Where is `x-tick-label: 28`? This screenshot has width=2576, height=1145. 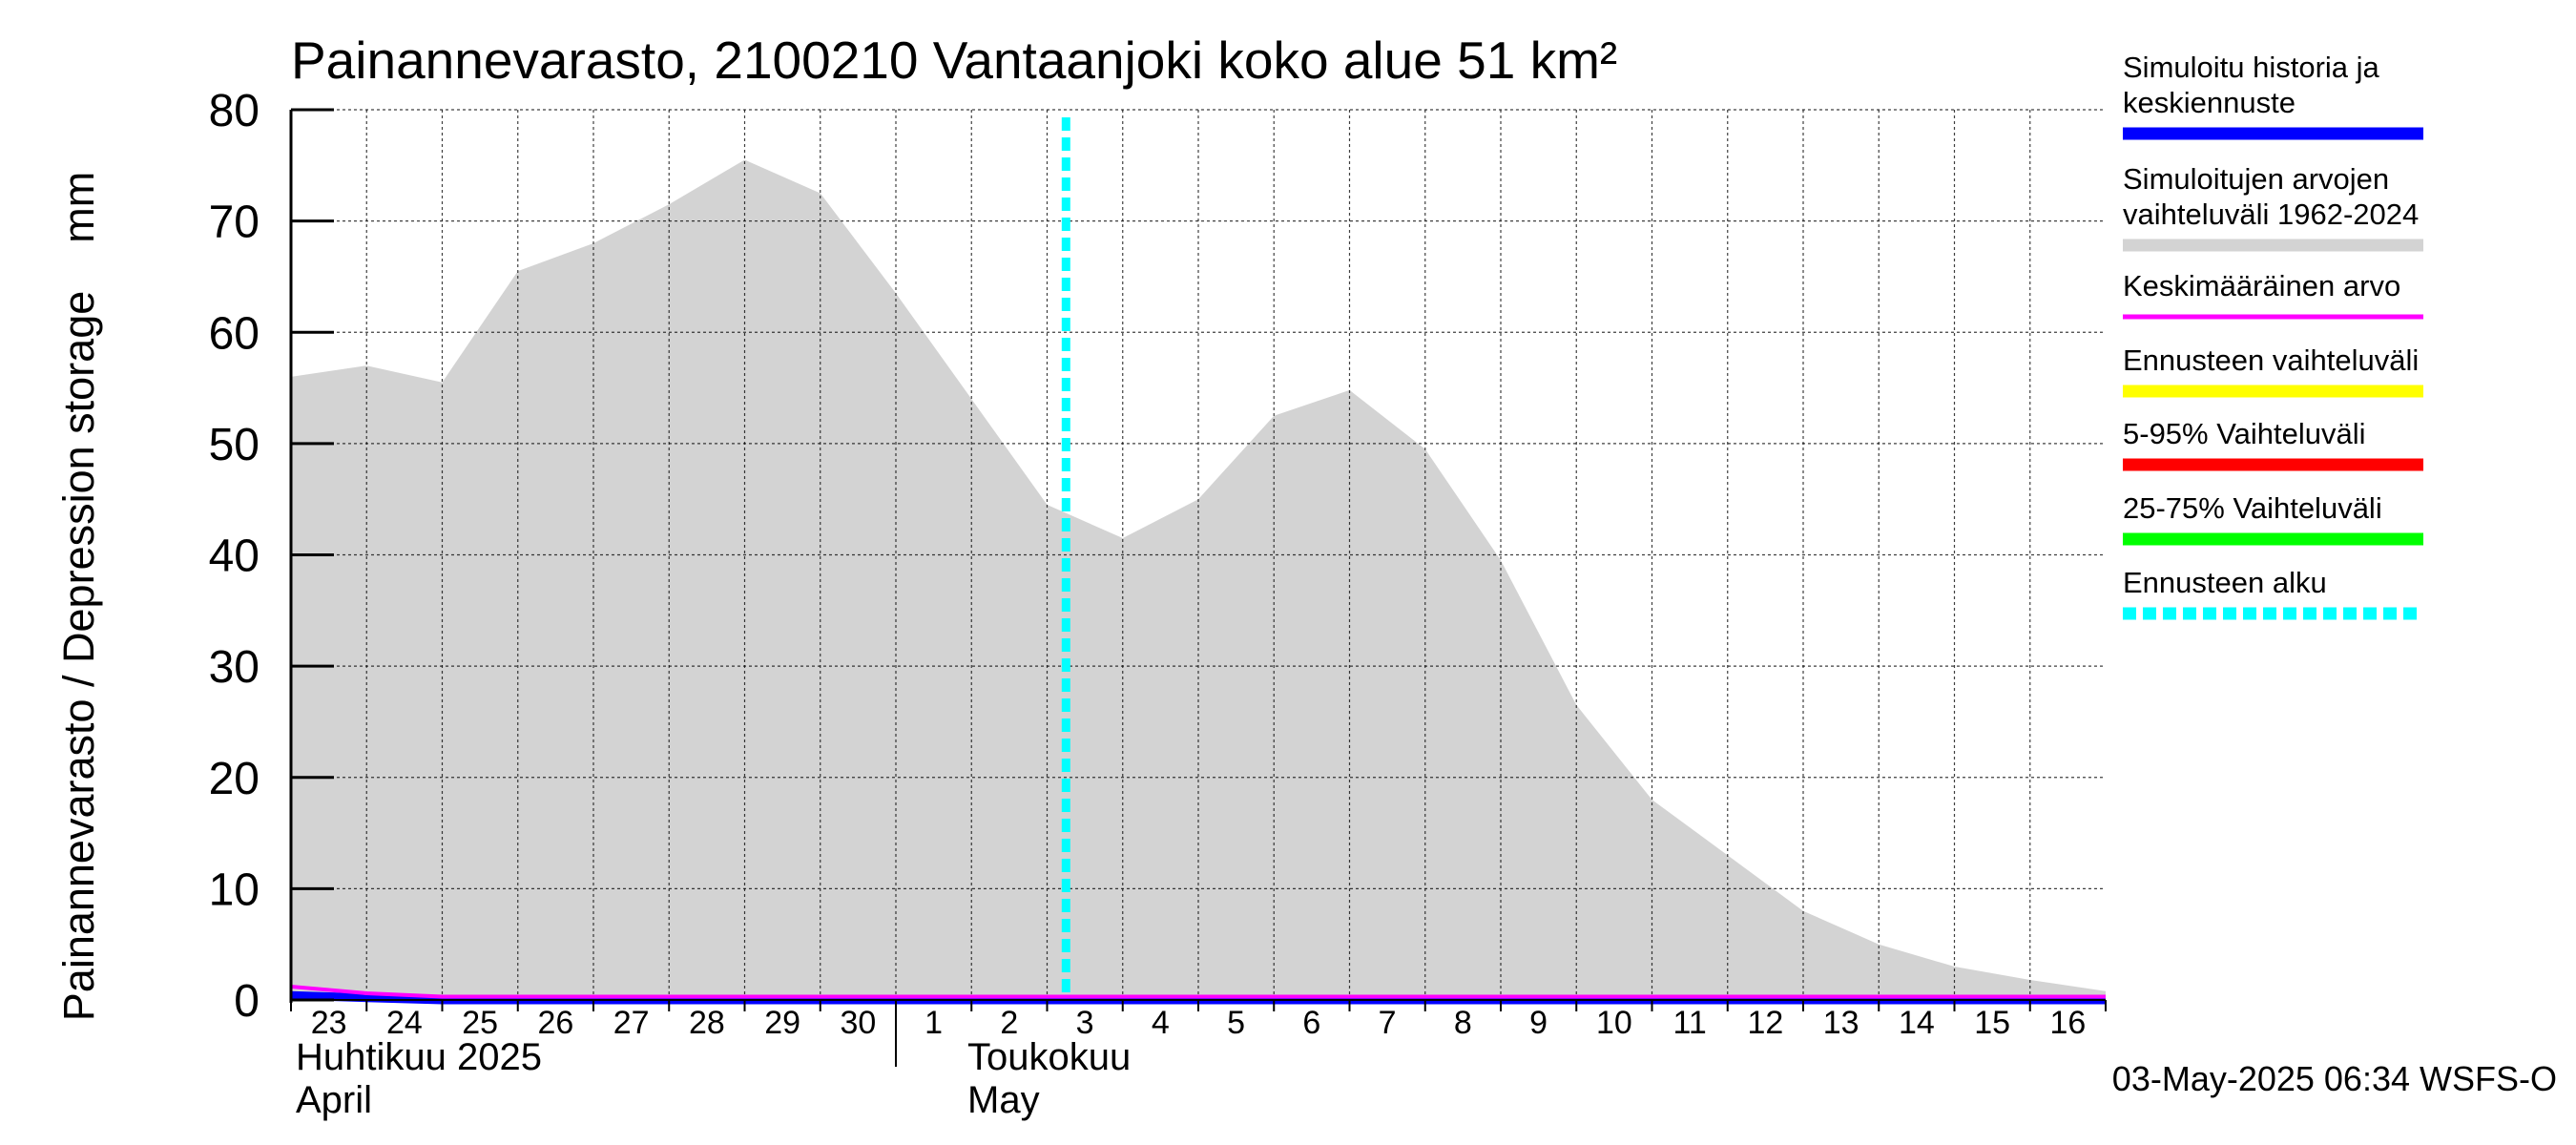 x-tick-label: 28 is located at coordinates (707, 1023).